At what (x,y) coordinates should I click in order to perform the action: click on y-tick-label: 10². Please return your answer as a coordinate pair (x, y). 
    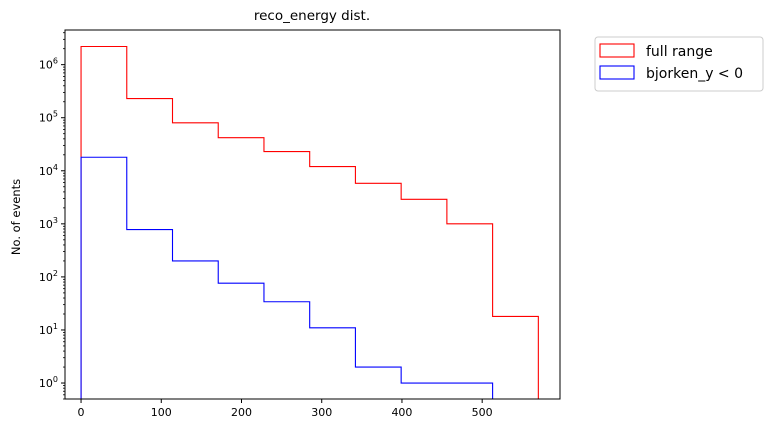
    Looking at the image, I should click on (48, 276).